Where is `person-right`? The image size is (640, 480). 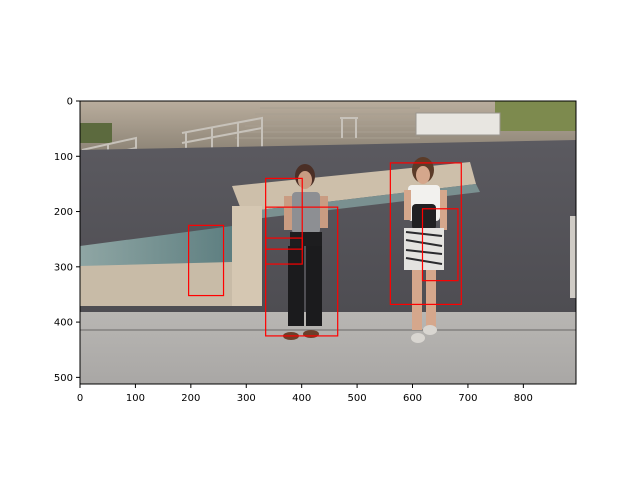
person-right is located at coordinates (425, 250).